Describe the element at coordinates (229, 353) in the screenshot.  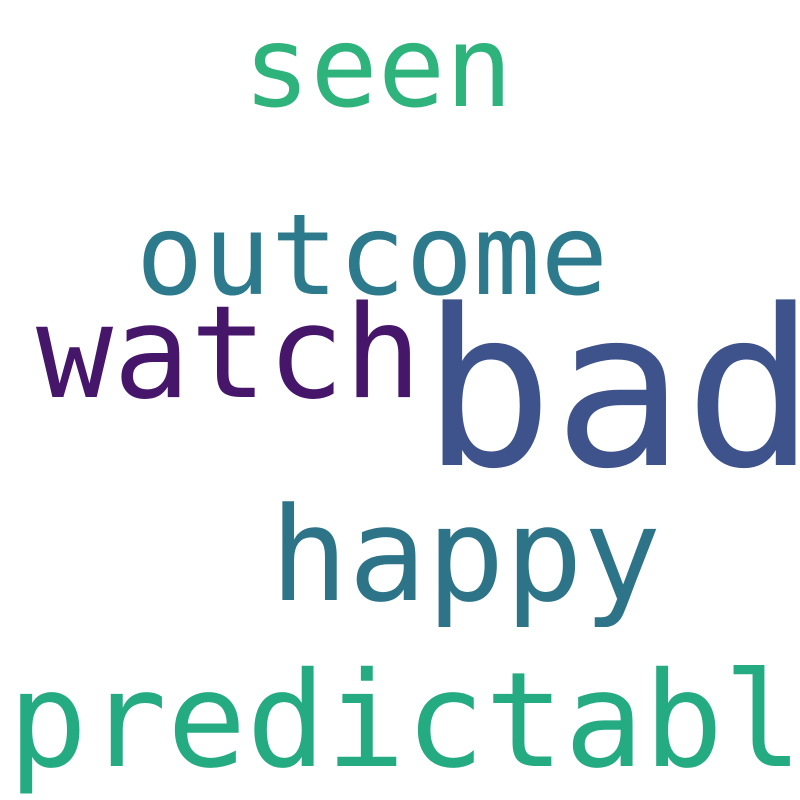
I see `word-watch: watch` at that location.